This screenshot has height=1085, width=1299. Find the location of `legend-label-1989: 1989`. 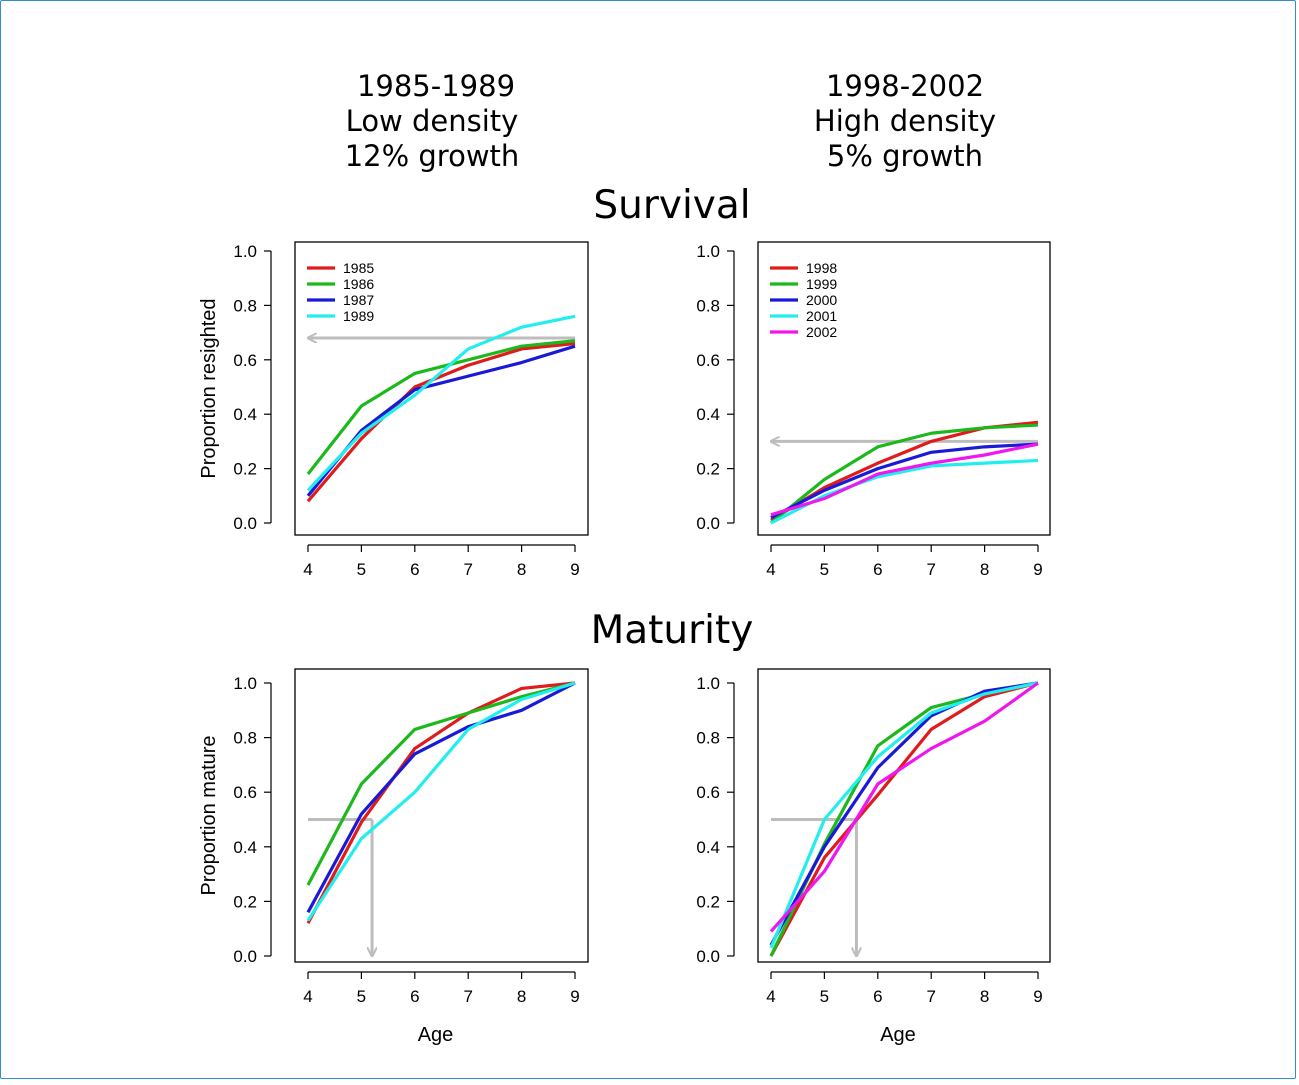

legend-label-1989: 1989 is located at coordinates (358, 316).